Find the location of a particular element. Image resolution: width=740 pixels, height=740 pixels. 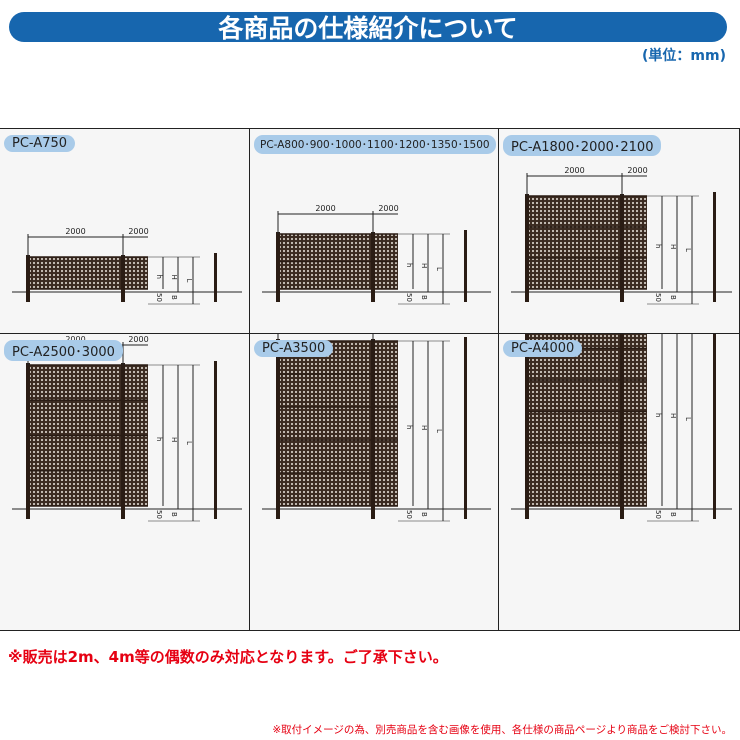

spec-panel: 2000 2000 h H L 50 B PC-A750 is located at coordinates (125, 231).